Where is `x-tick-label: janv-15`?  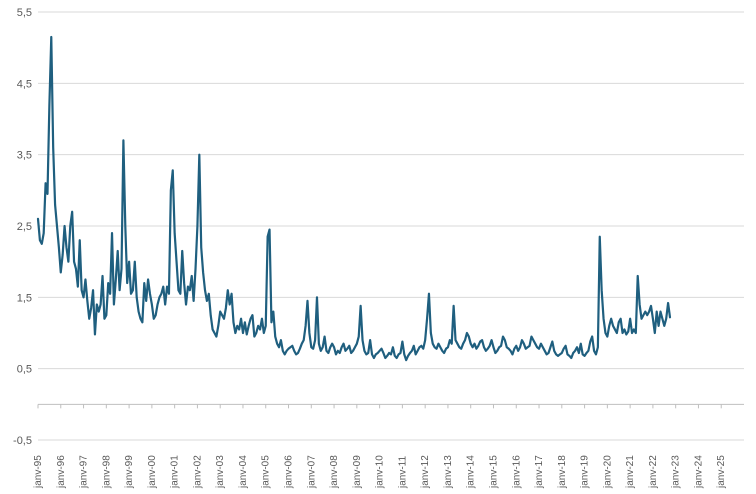 x-tick-label: janv-15 is located at coordinates (493, 472).